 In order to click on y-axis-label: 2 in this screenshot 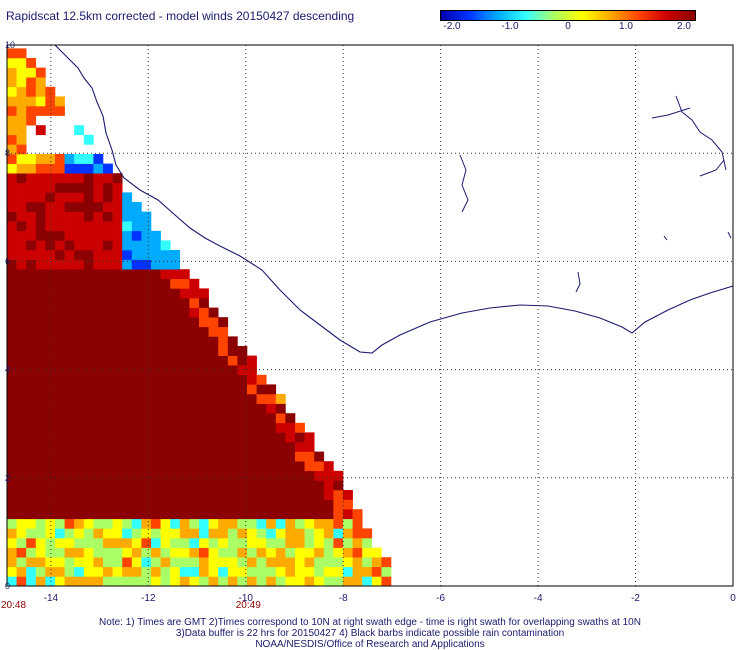, I will do `click(7, 478)`.